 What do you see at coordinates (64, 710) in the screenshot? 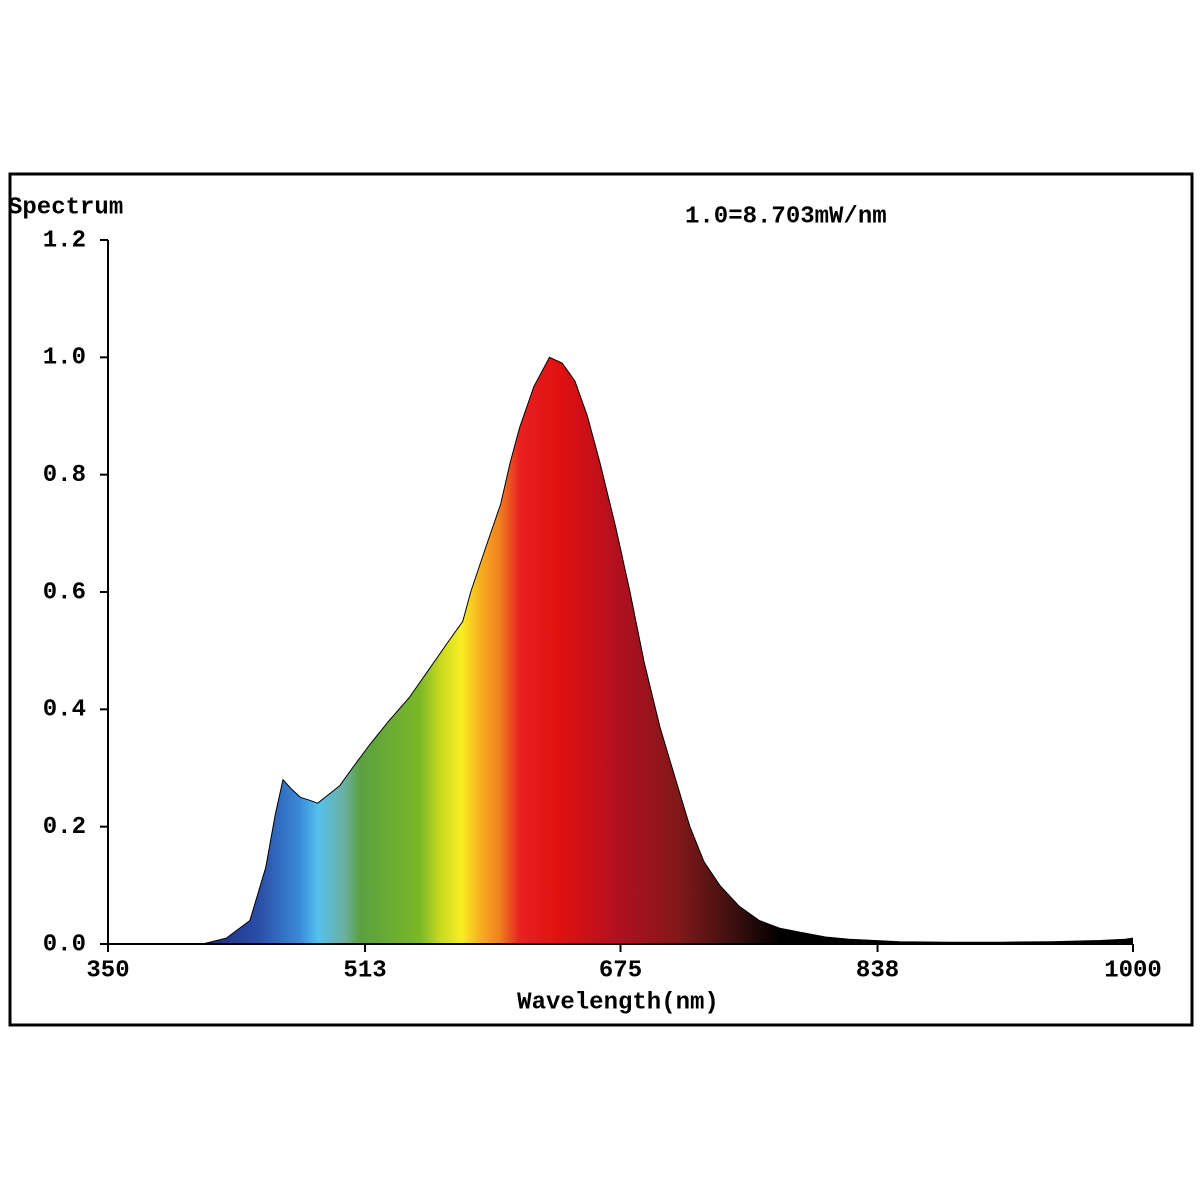
I see `y-tick-label: 0.4` at bounding box center [64, 710].